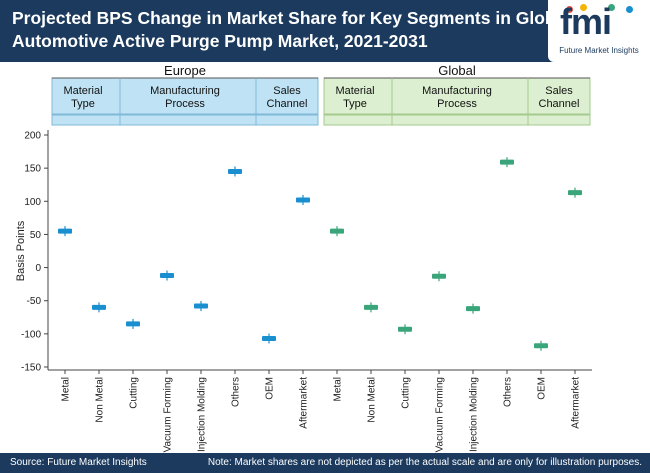 The height and width of the screenshot is (473, 650). Describe the element at coordinates (185, 70) in the screenshot. I see `region-title-europe: Europe` at that location.